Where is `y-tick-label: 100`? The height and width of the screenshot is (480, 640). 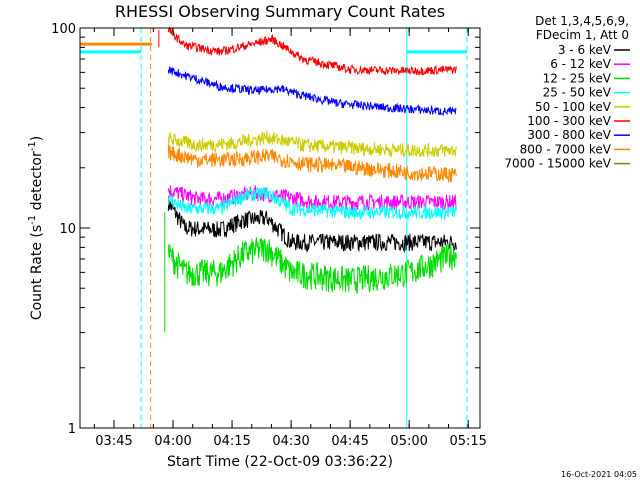 y-tick-label: 100 is located at coordinates (63, 29).